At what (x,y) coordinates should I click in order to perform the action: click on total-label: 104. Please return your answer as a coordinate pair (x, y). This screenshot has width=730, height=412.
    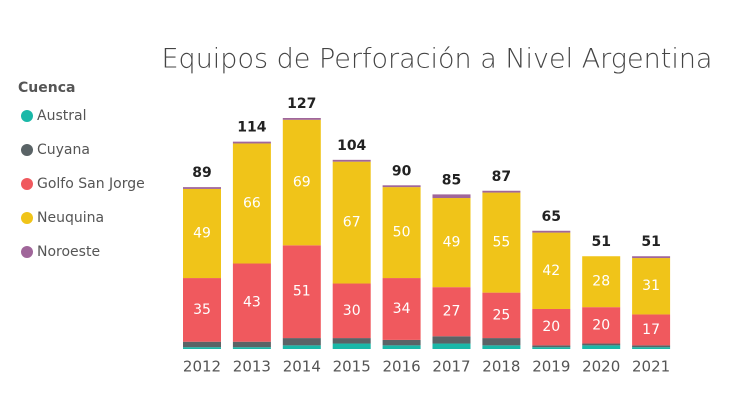
    Looking at the image, I should click on (351, 146).